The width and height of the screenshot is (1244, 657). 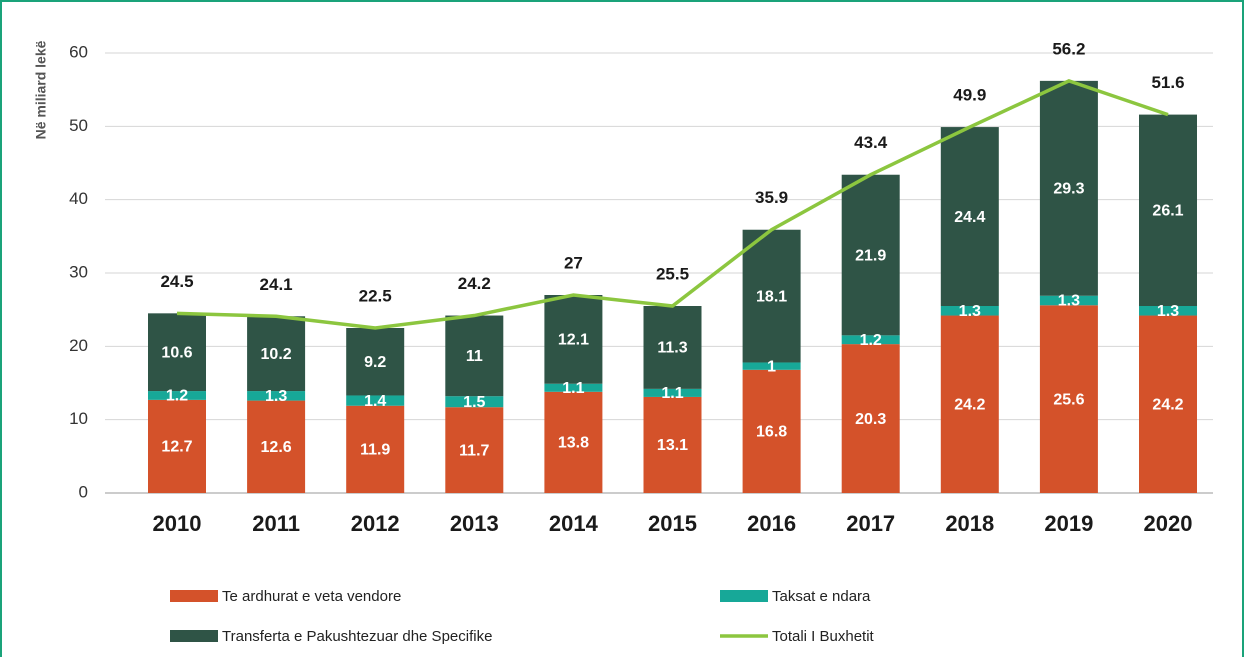 I want to click on segment-label: 18.1, so click(x=771, y=296).